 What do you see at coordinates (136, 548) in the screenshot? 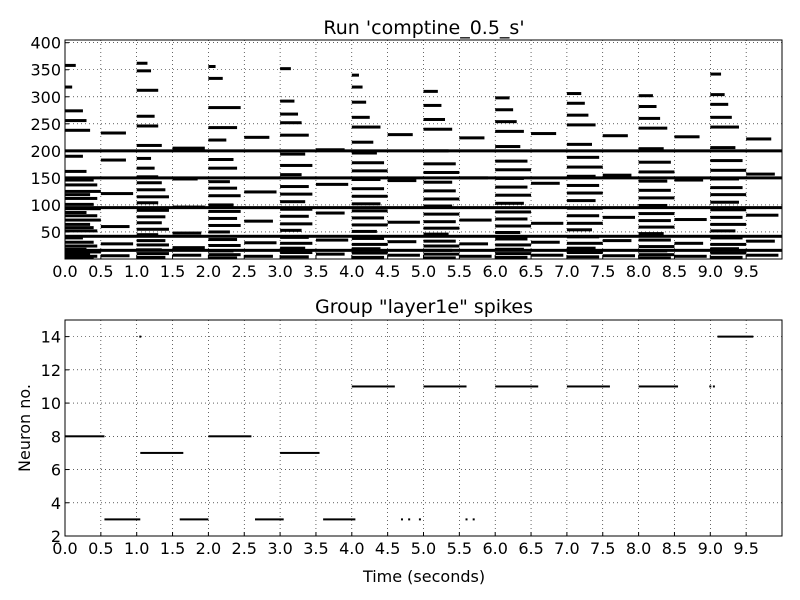
I see `bottom-xtick-label: 1.0` at bounding box center [136, 548].